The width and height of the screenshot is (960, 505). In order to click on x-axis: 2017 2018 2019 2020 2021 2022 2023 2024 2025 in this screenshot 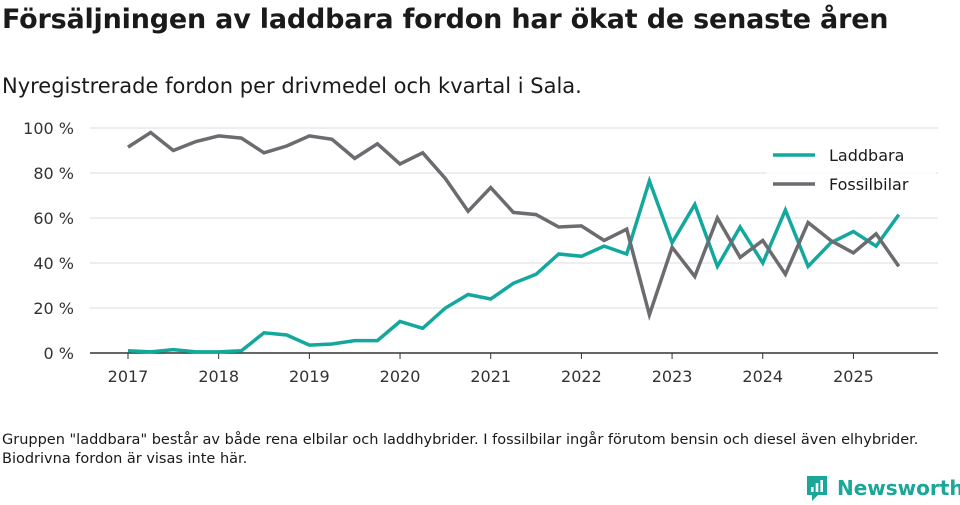, I will do `click(514, 369)`.